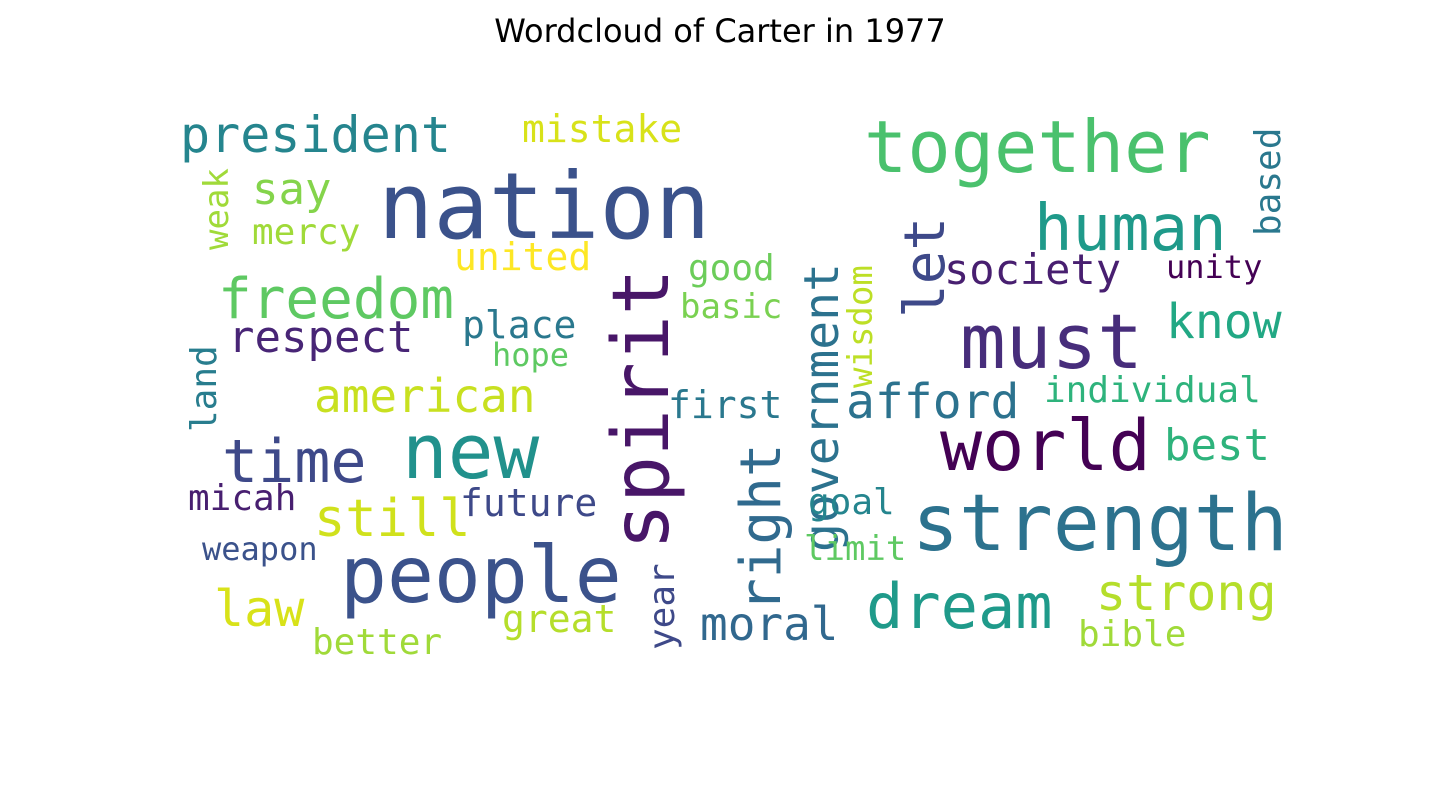 This screenshot has height=792, width=1440. Describe the element at coordinates (1051, 341) in the screenshot. I see `word-must: must` at that location.